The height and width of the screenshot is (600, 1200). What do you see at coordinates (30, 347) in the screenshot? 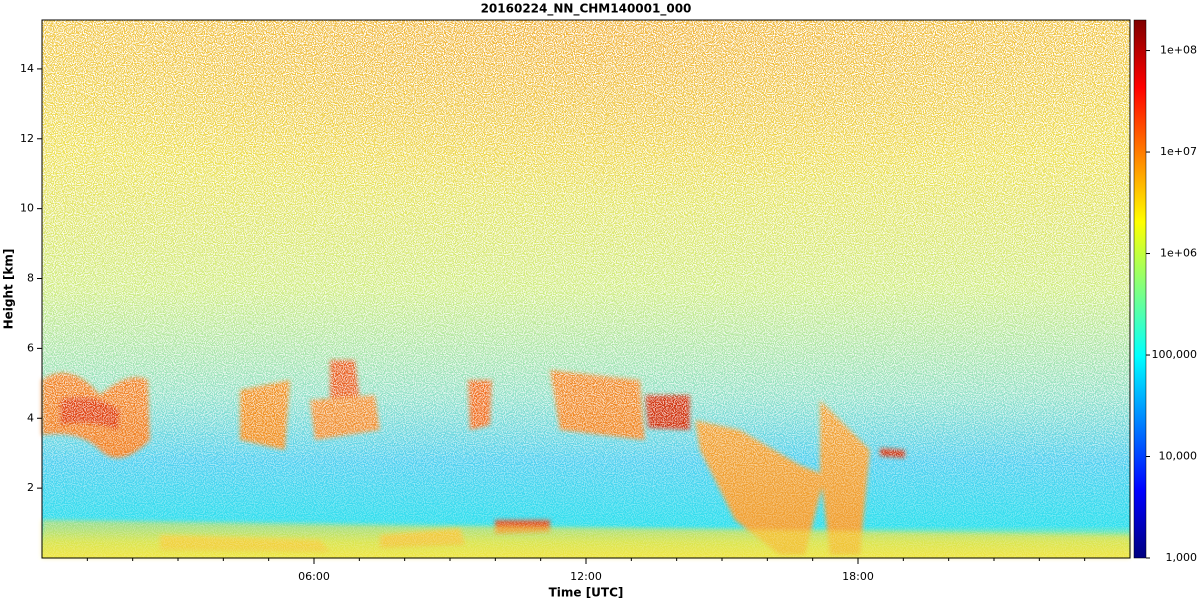
I see `y-tick-label: 6` at bounding box center [30, 347].